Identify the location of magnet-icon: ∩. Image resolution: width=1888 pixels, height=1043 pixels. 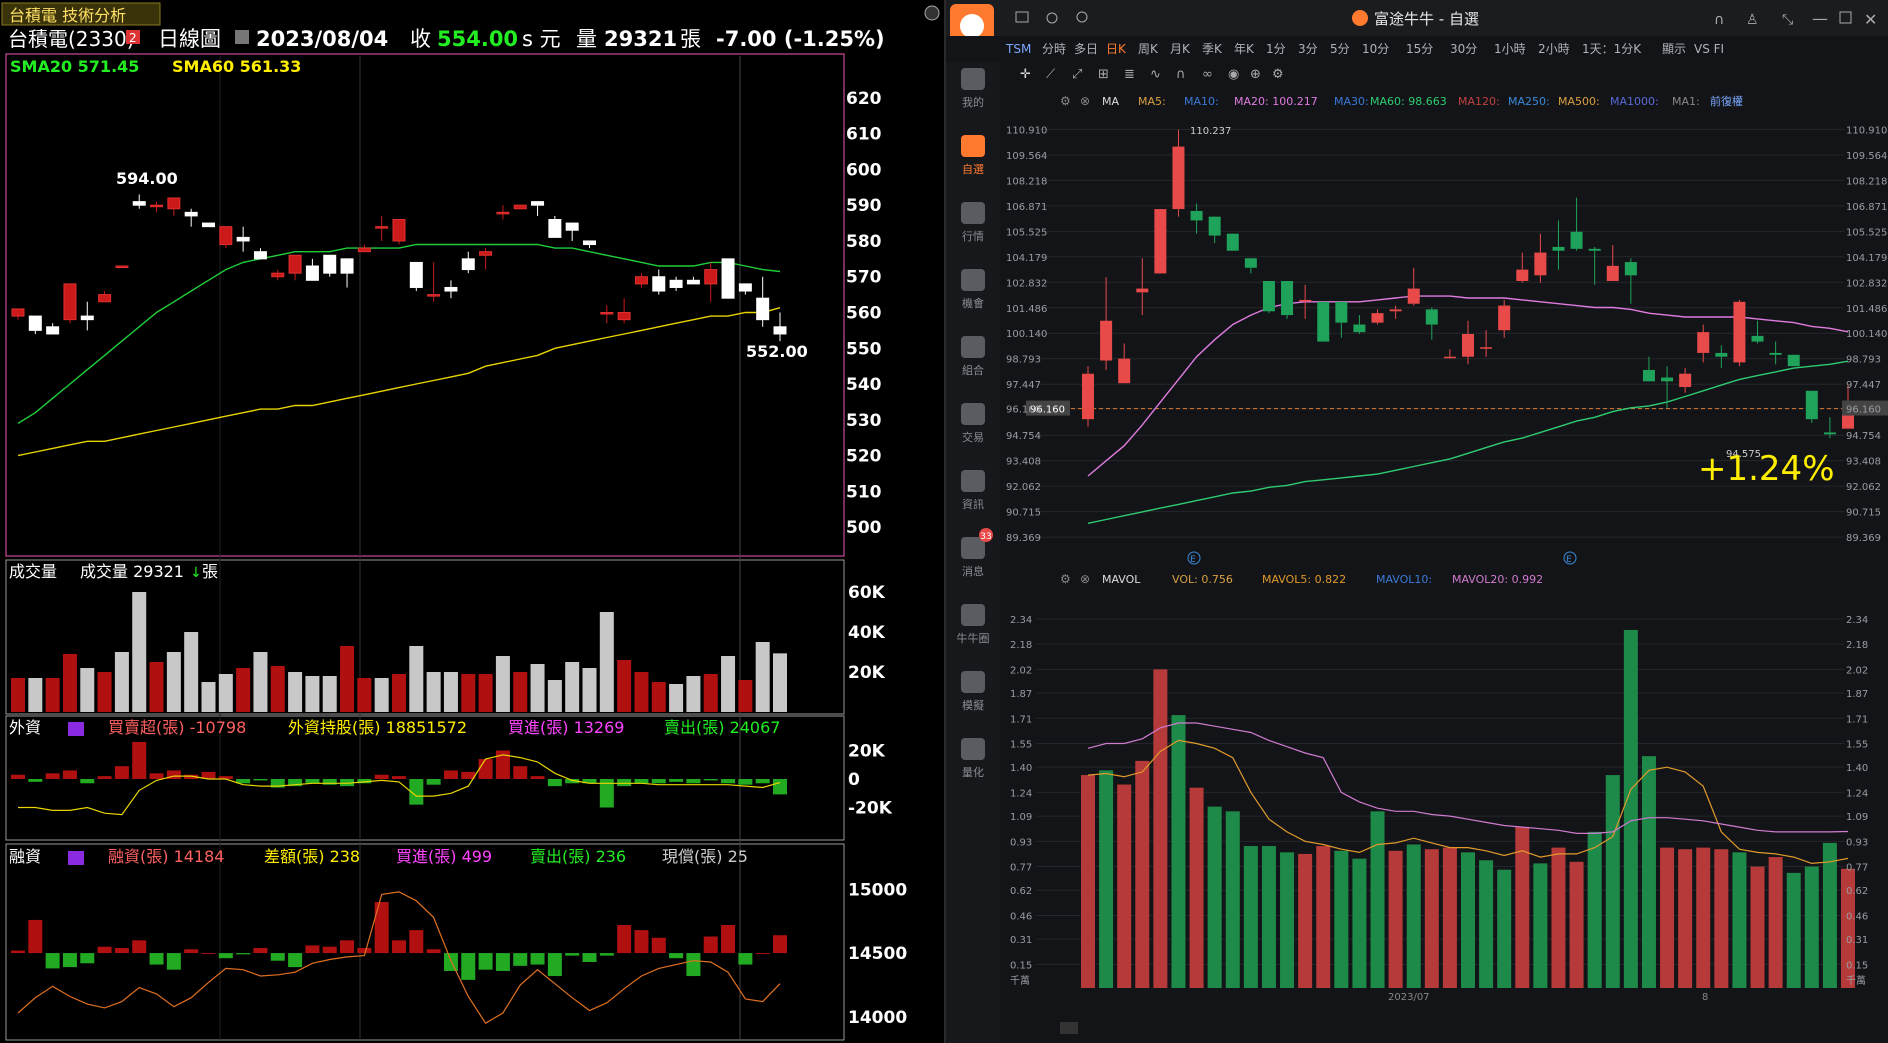
(1181, 74).